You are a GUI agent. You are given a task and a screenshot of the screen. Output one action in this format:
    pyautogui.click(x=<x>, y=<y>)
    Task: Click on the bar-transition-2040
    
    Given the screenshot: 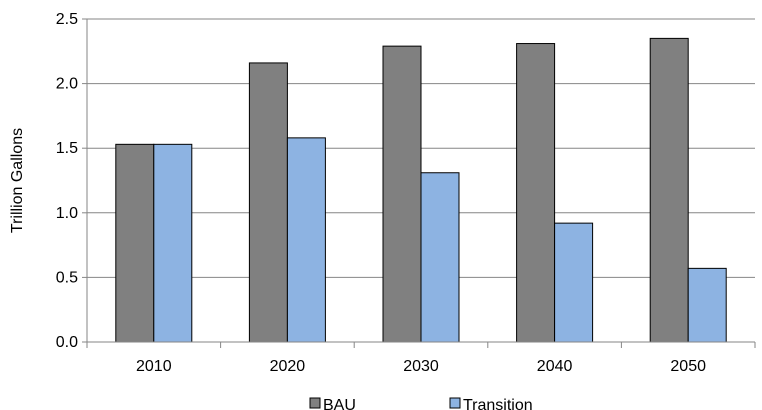 What is the action you would take?
    pyautogui.click(x=574, y=282)
    